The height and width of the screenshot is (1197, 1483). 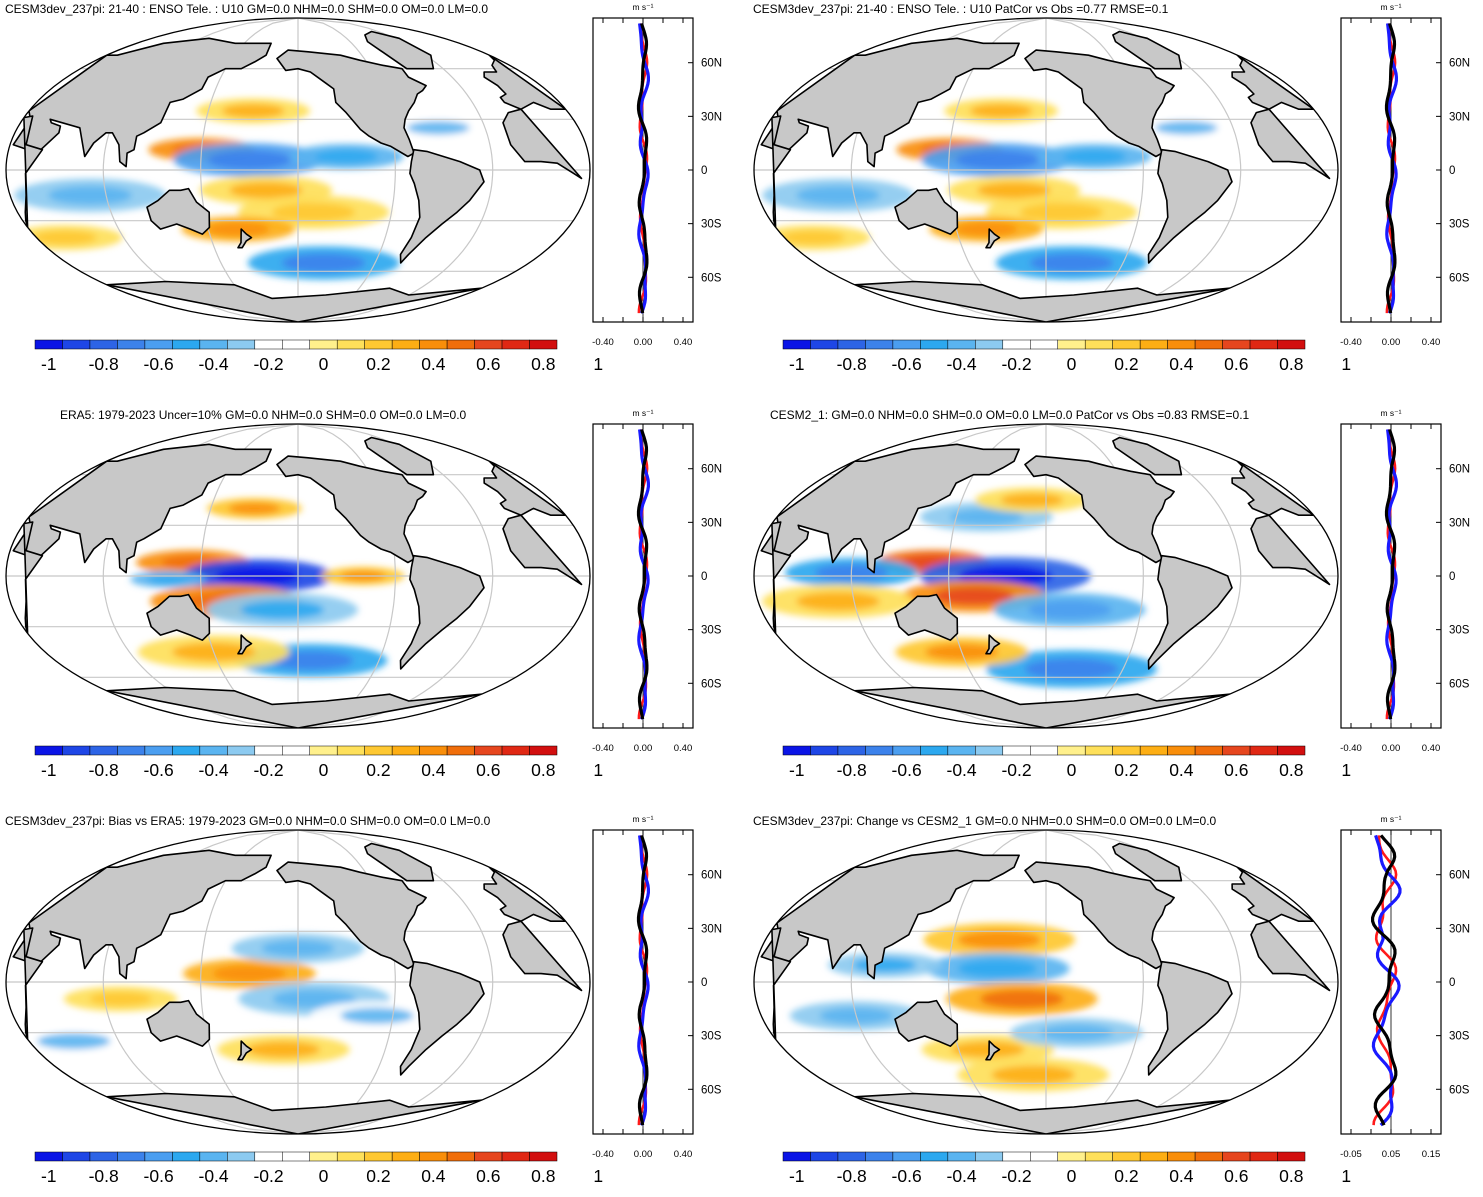 I want to click on profile-lat-label: 60N, so click(x=1459, y=470).